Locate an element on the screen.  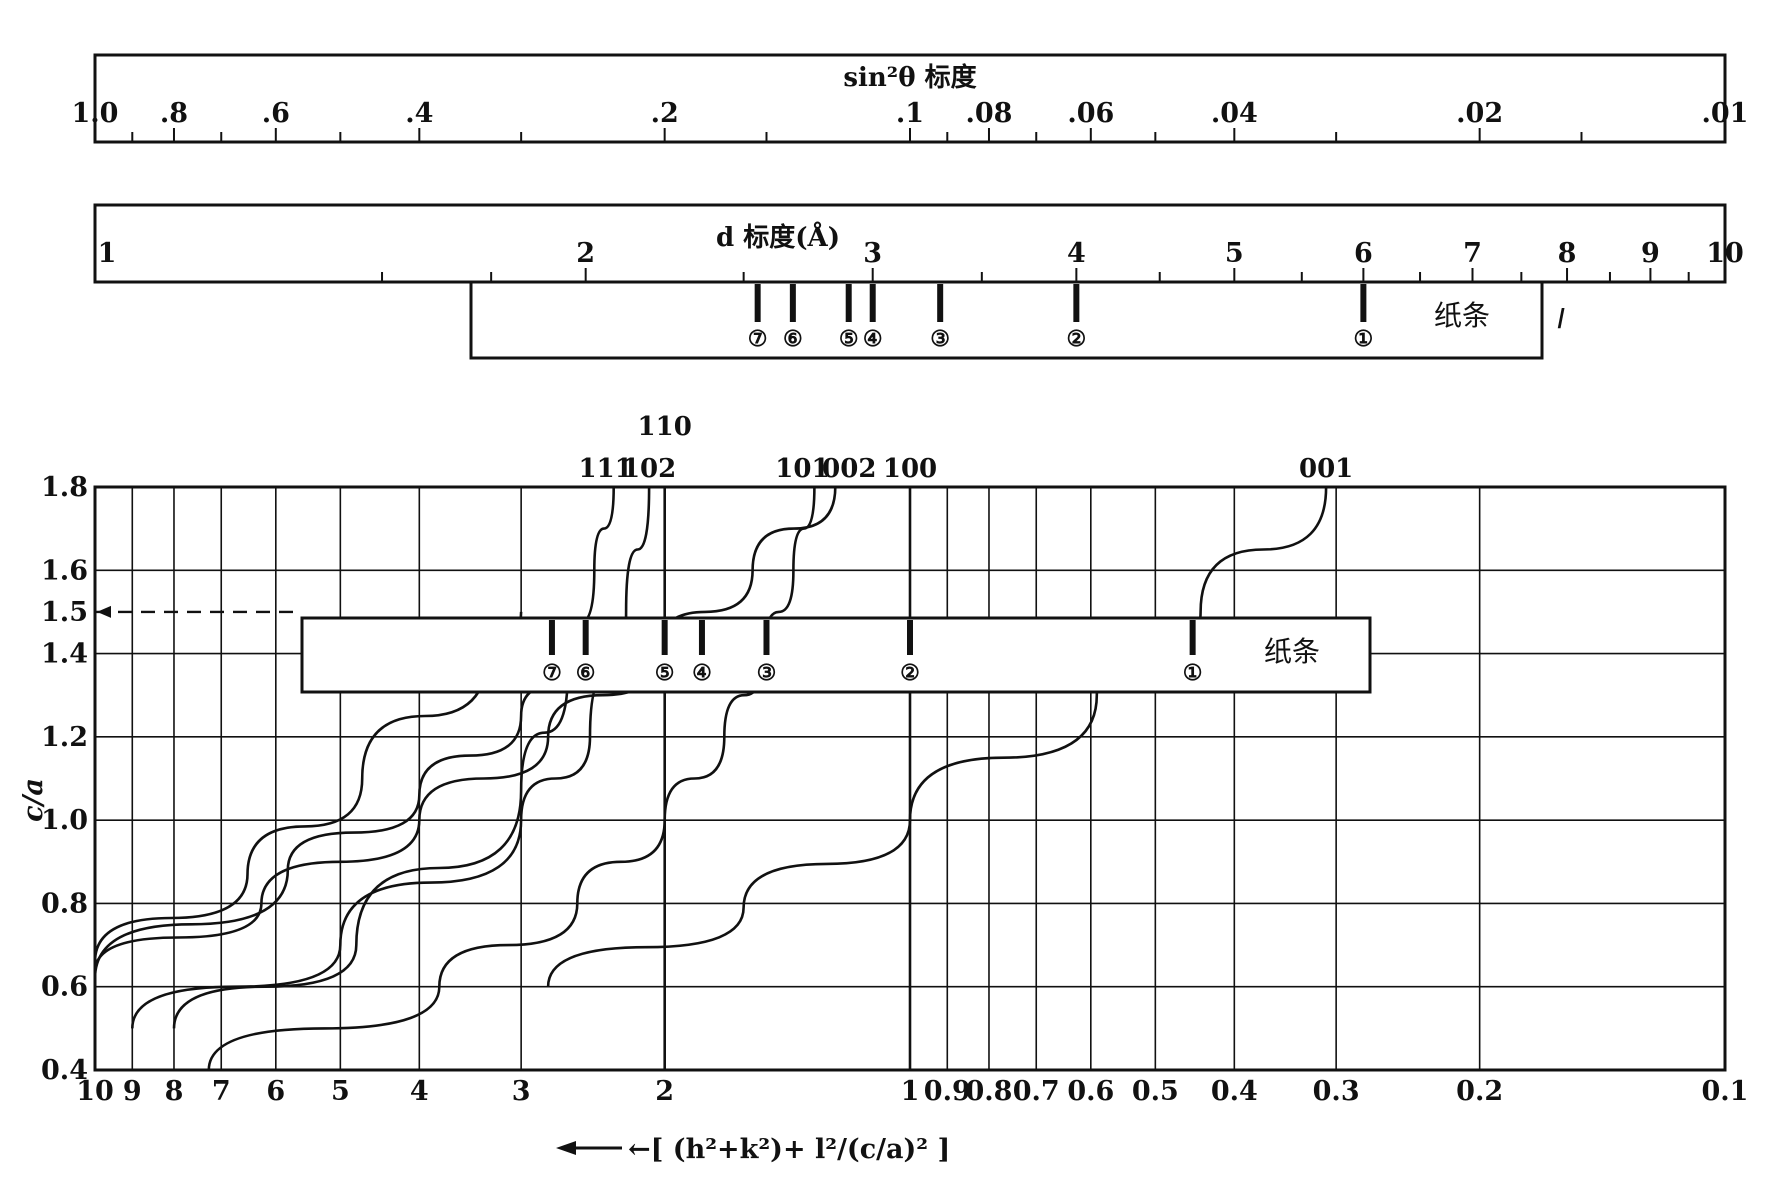
d-scale: d 标度(Å) 1 2 3 4 5 6 7 8 9 10 is located at coordinates (918, 243).